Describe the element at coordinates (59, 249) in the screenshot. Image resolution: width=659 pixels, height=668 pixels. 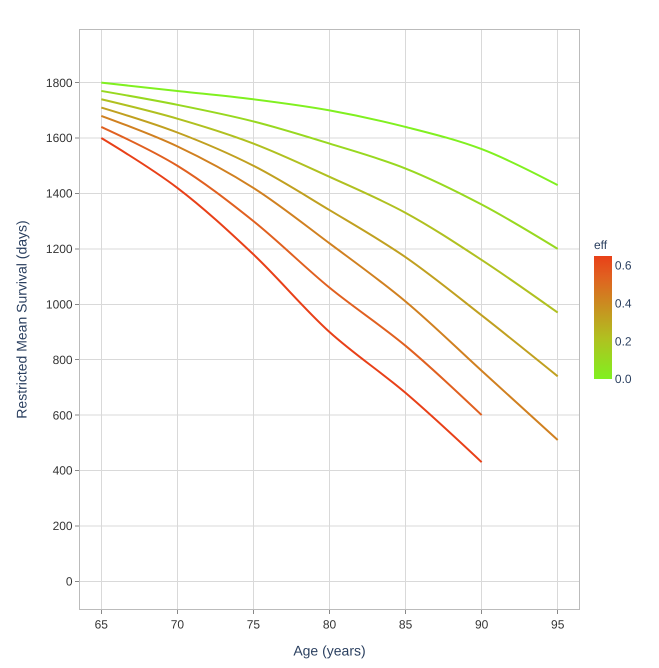
I see `y-tick-label: 1200` at that location.